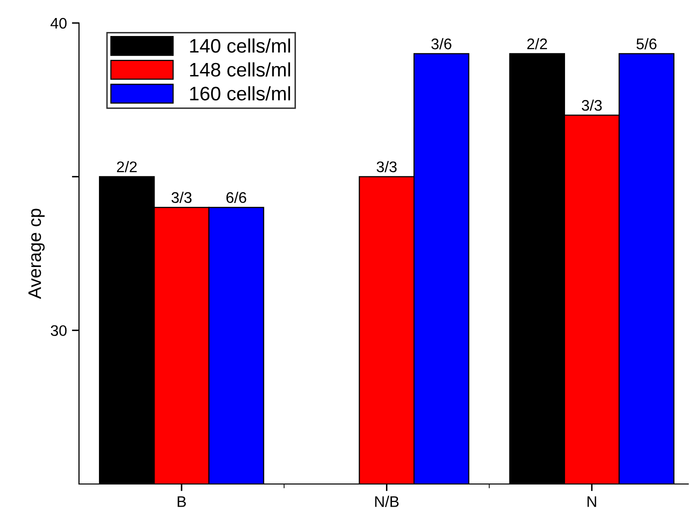 The width and height of the screenshot is (691, 508). What do you see at coordinates (58, 330) in the screenshot?
I see `y-tick-label: 30` at bounding box center [58, 330].